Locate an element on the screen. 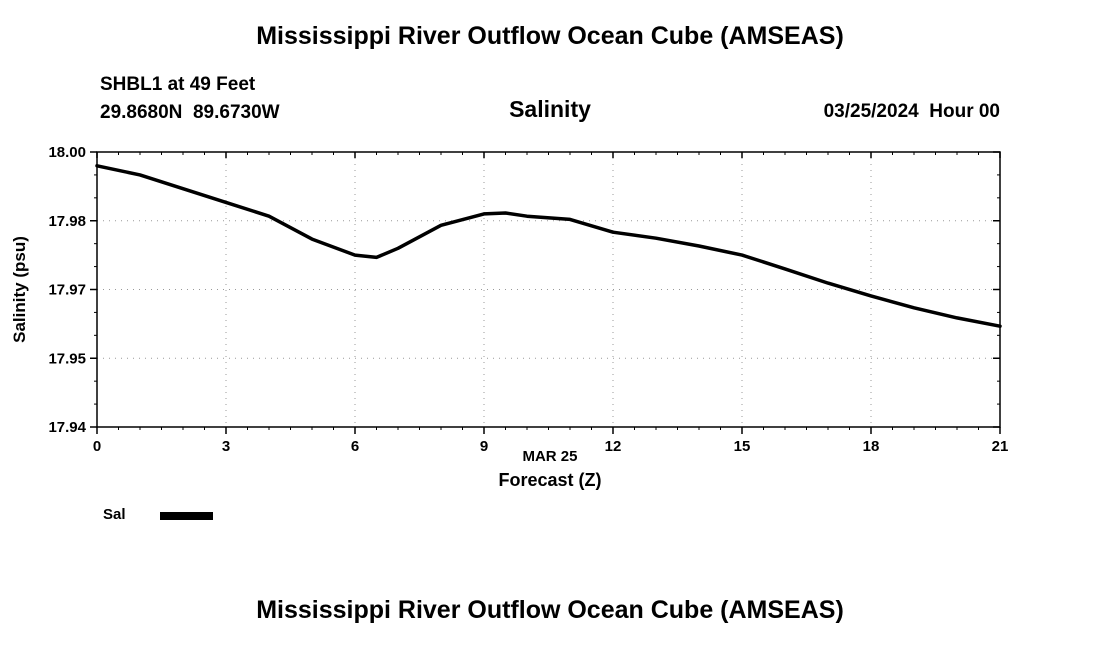 The image size is (1100, 650). x-axis-title: Forecast (Z) is located at coordinates (550, 480).